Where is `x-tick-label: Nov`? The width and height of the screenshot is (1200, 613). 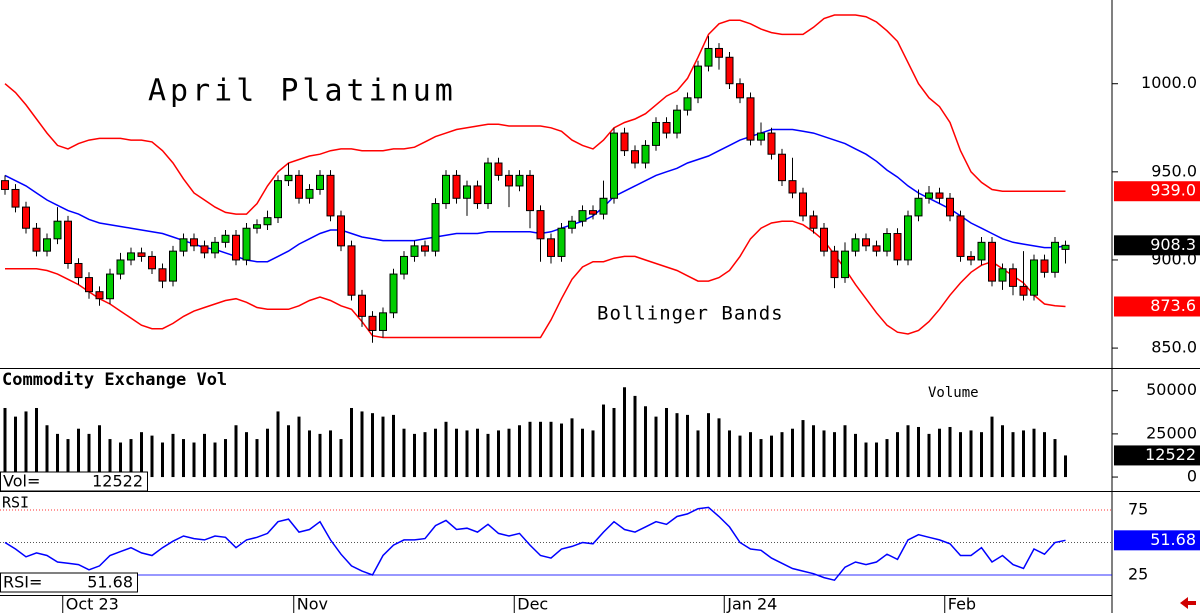
x-tick-label: Nov is located at coordinates (312, 604).